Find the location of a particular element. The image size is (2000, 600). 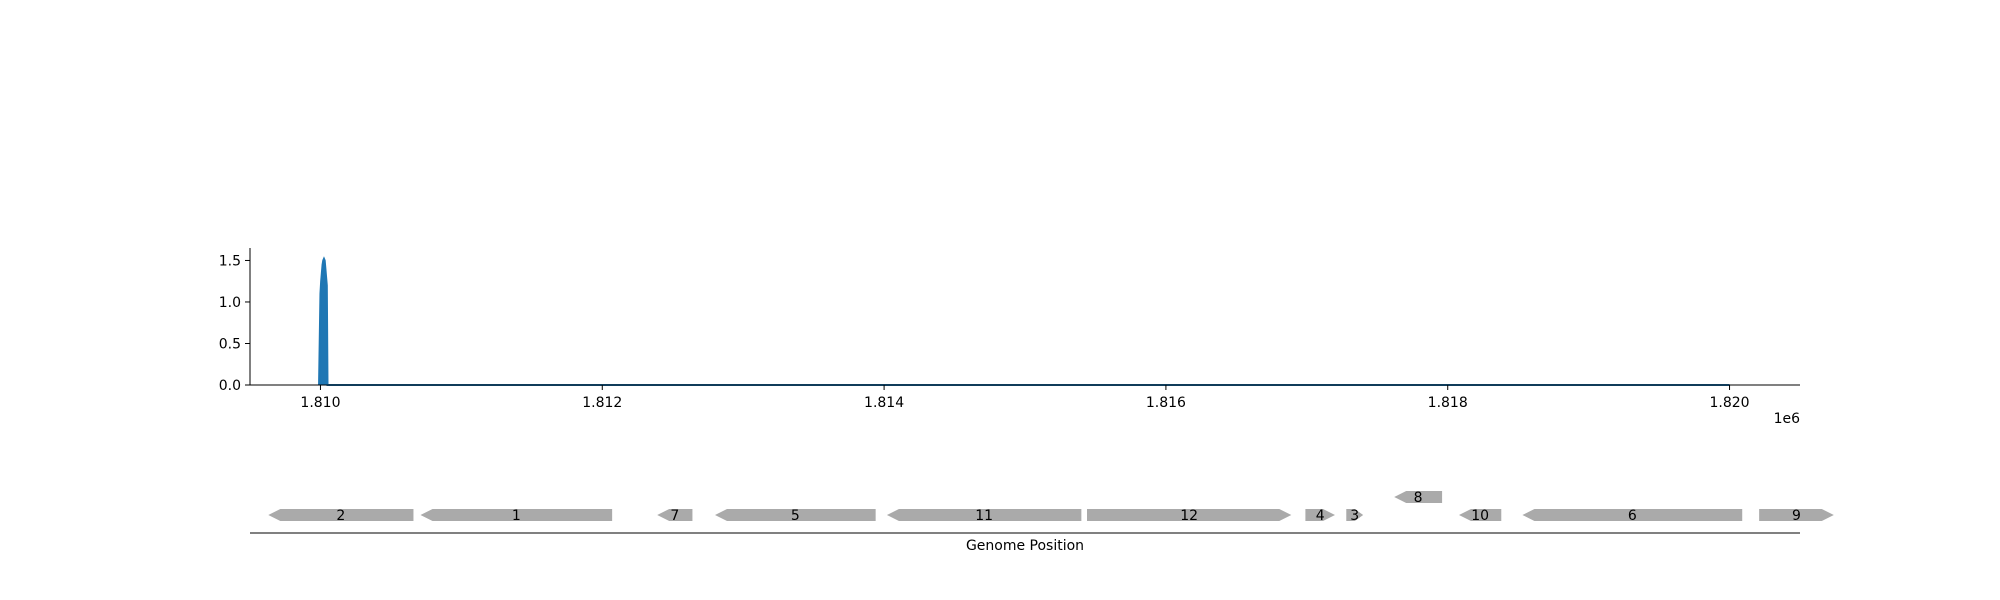

gene-label: 11 is located at coordinates (984, 516).